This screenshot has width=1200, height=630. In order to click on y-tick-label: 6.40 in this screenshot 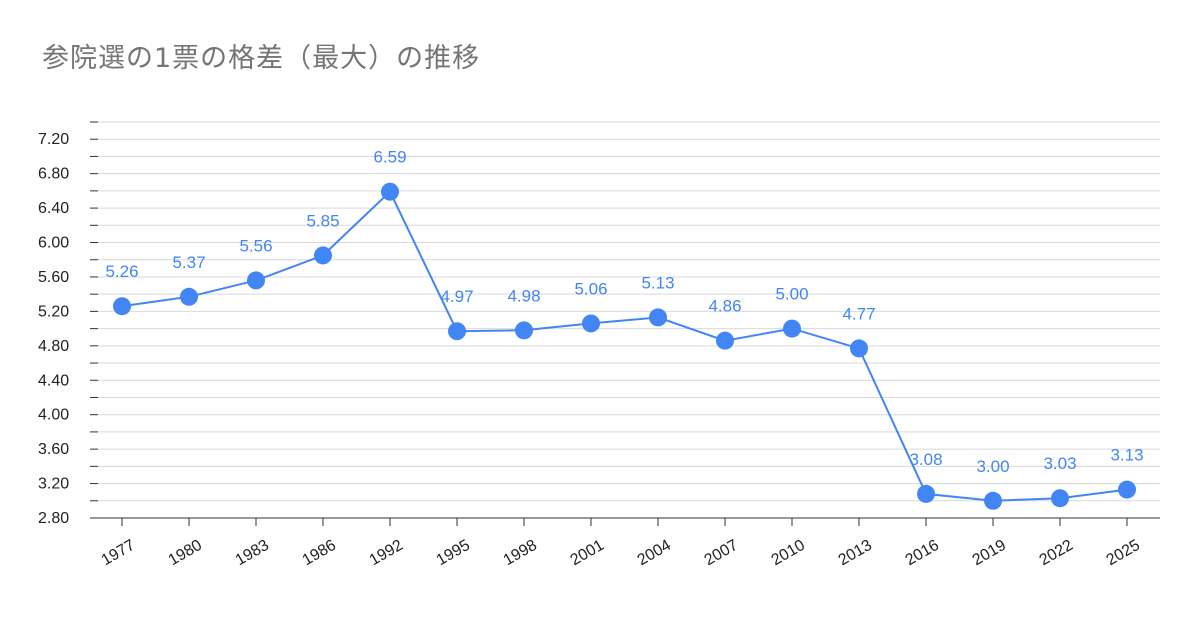, I will do `click(53, 208)`.